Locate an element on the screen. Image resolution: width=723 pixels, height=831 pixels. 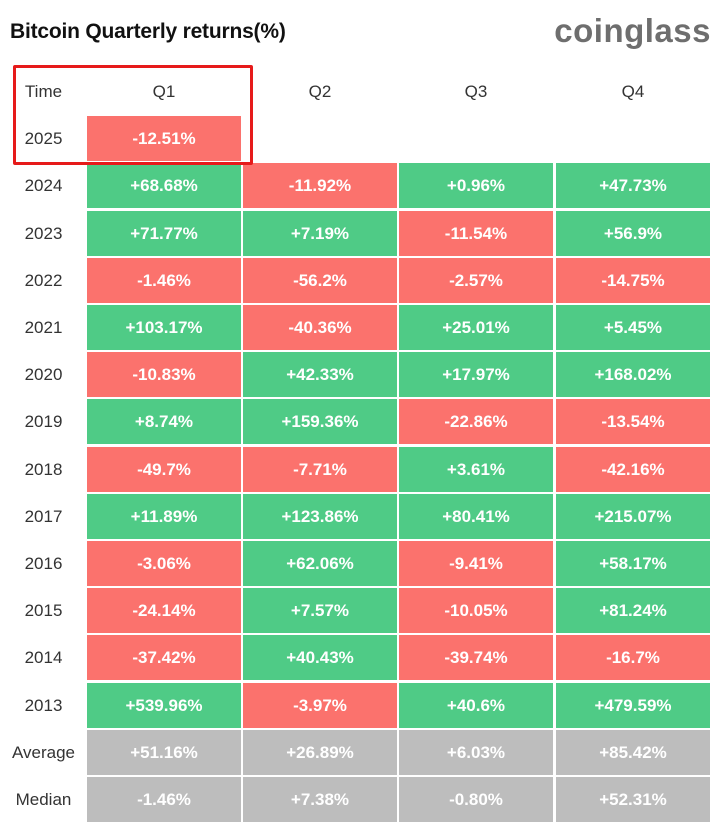
year-label: 2017 is located at coordinates (43, 516).